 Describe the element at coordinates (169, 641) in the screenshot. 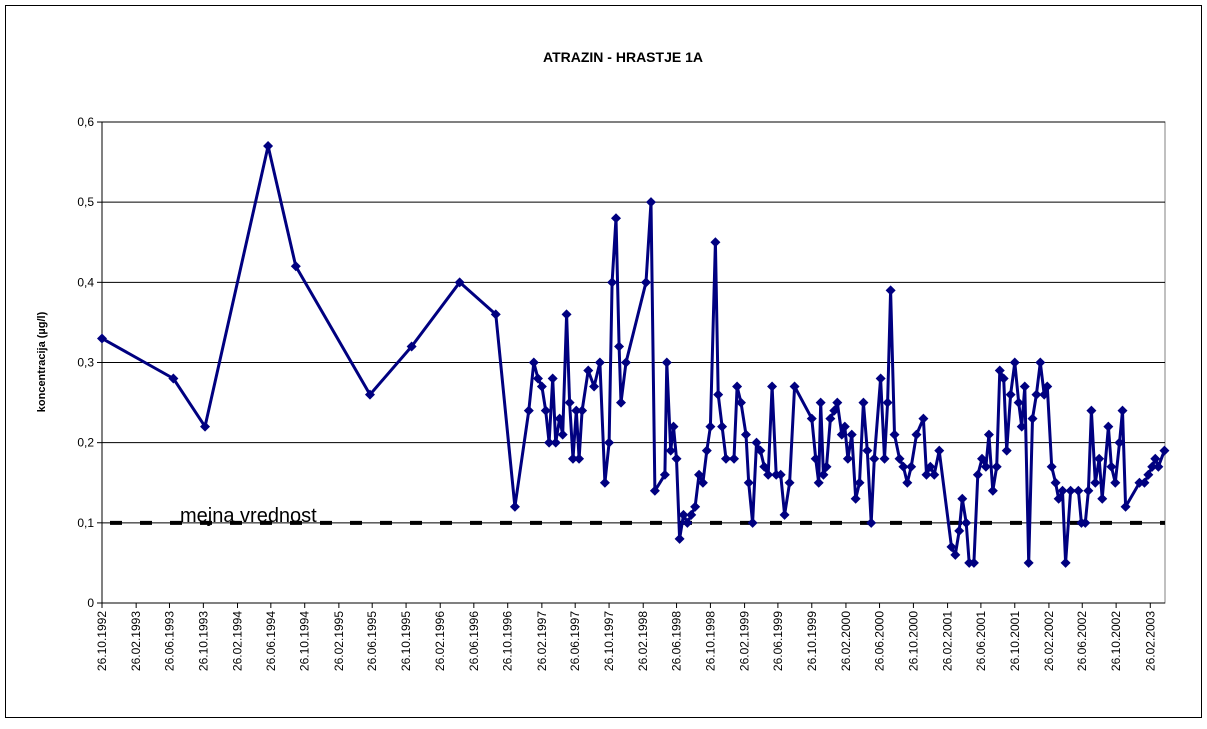

I see `x-tick-label: 26.06.1993` at that location.